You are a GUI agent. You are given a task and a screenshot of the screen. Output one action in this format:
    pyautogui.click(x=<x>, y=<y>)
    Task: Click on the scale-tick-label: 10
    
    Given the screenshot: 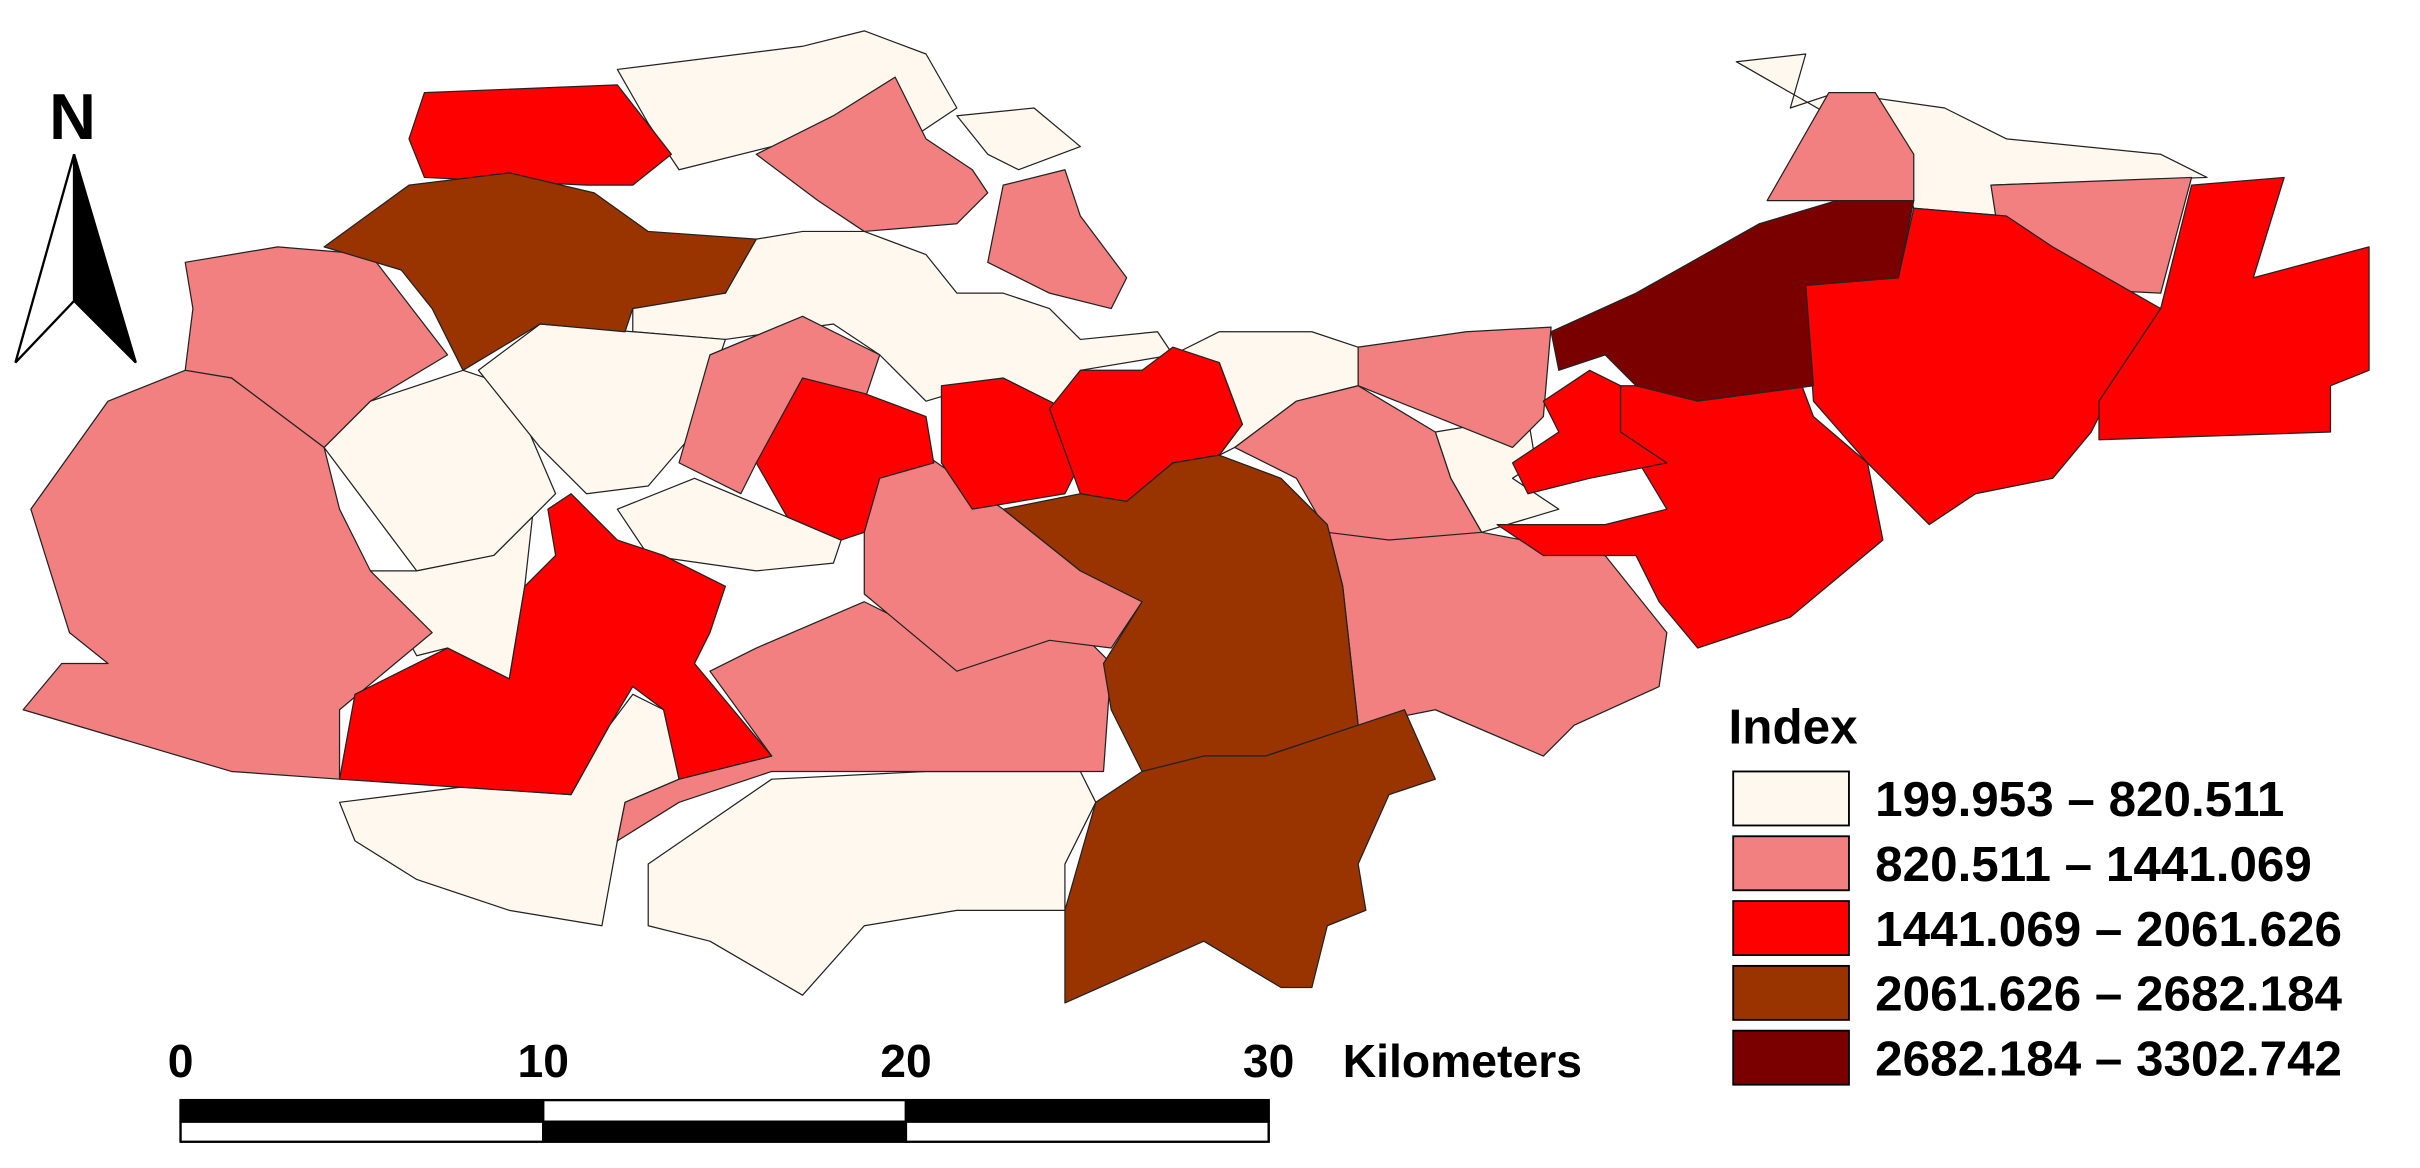 What is the action you would take?
    pyautogui.click(x=543, y=1061)
    